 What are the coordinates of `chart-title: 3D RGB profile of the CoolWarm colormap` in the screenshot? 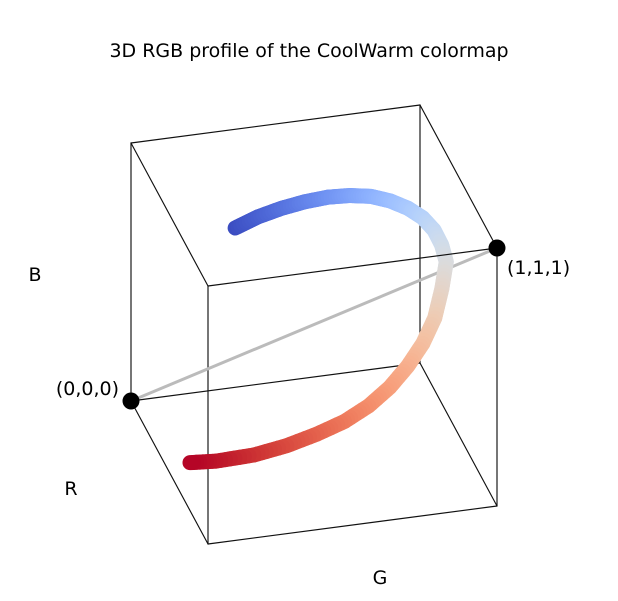 It's located at (308, 51).